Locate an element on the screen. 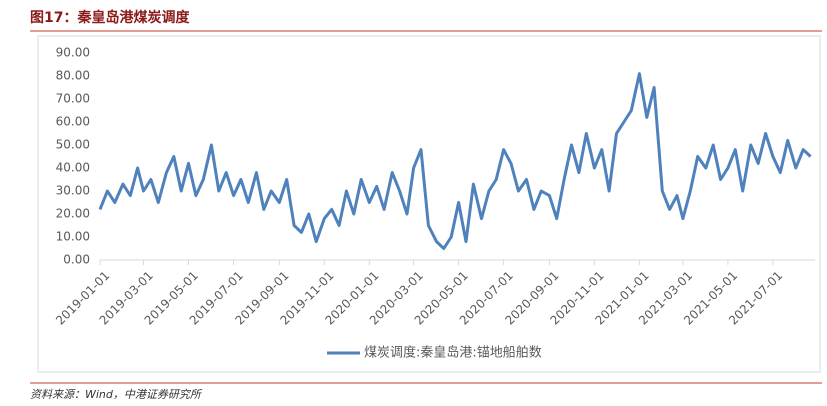 This screenshot has height=406, width=827. legend-label: 煤炭调度:秦皇岛港:锚地船舶数 is located at coordinates (453, 353).